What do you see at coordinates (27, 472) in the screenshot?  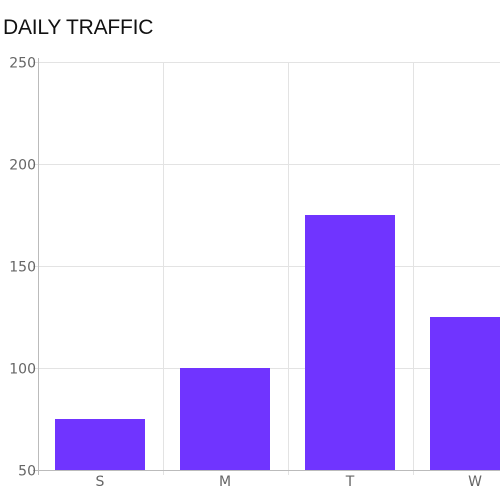 I see `y-tick-label: 50` at bounding box center [27, 472].